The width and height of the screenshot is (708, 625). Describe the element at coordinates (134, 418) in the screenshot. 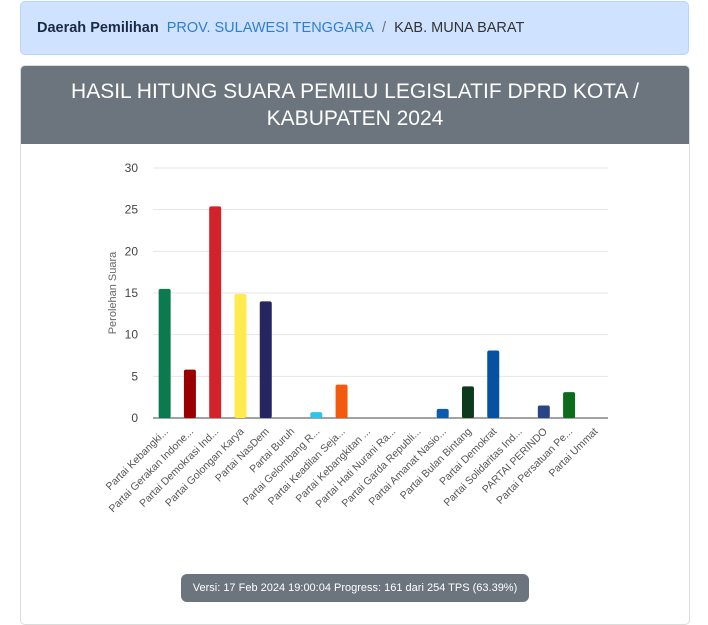

I see `y-tick-label: 0` at that location.